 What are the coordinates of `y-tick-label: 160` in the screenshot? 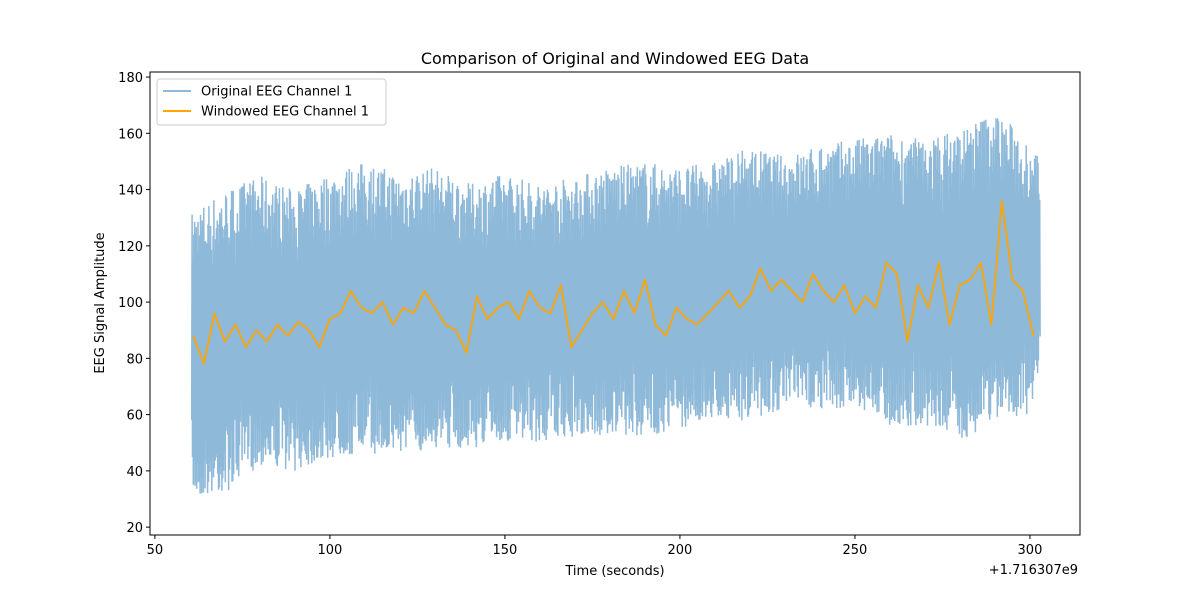 It's located at (130, 134).